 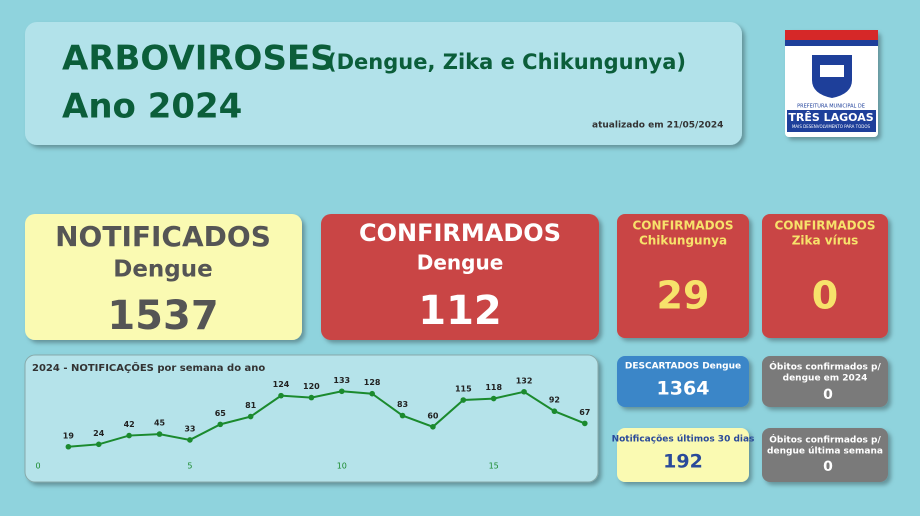 What do you see at coordinates (281, 384) in the screenshot?
I see `value-label: 124` at bounding box center [281, 384].